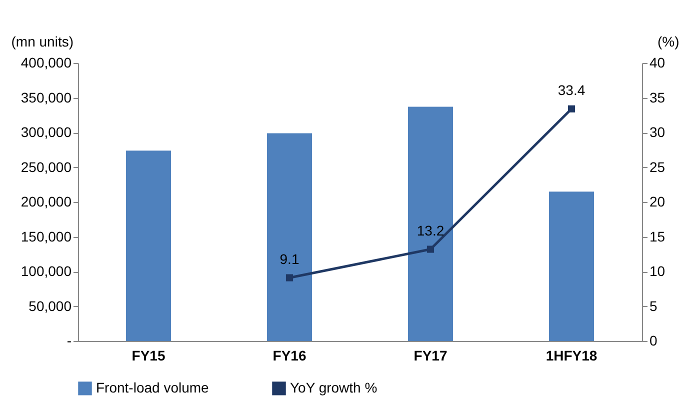  What do you see at coordinates (572, 356) in the screenshot?
I see `x-tick-label: 1HFY18` at bounding box center [572, 356].